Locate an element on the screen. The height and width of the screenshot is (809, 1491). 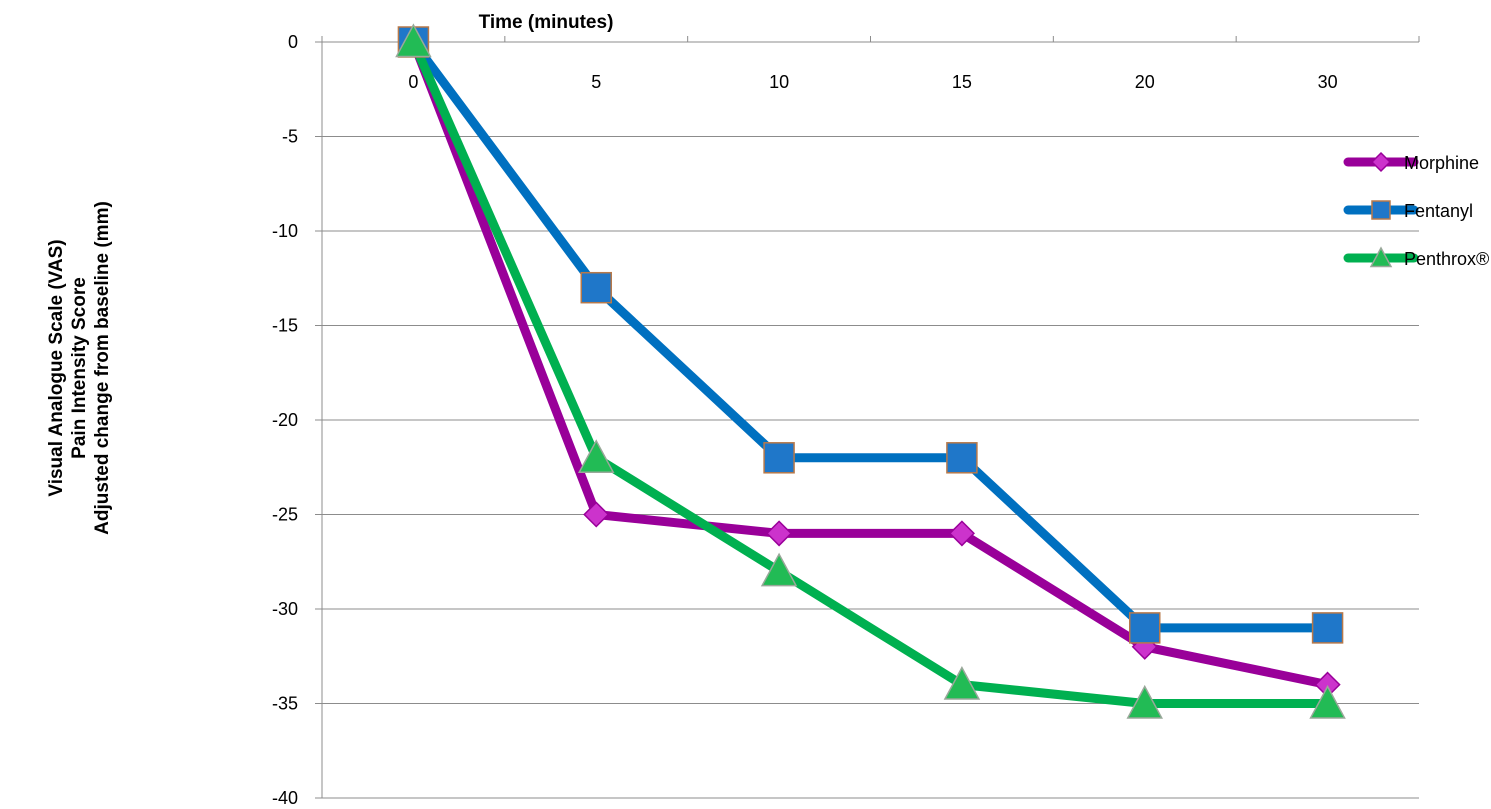
x-tick-label-4: 20 is located at coordinates (1145, 82).